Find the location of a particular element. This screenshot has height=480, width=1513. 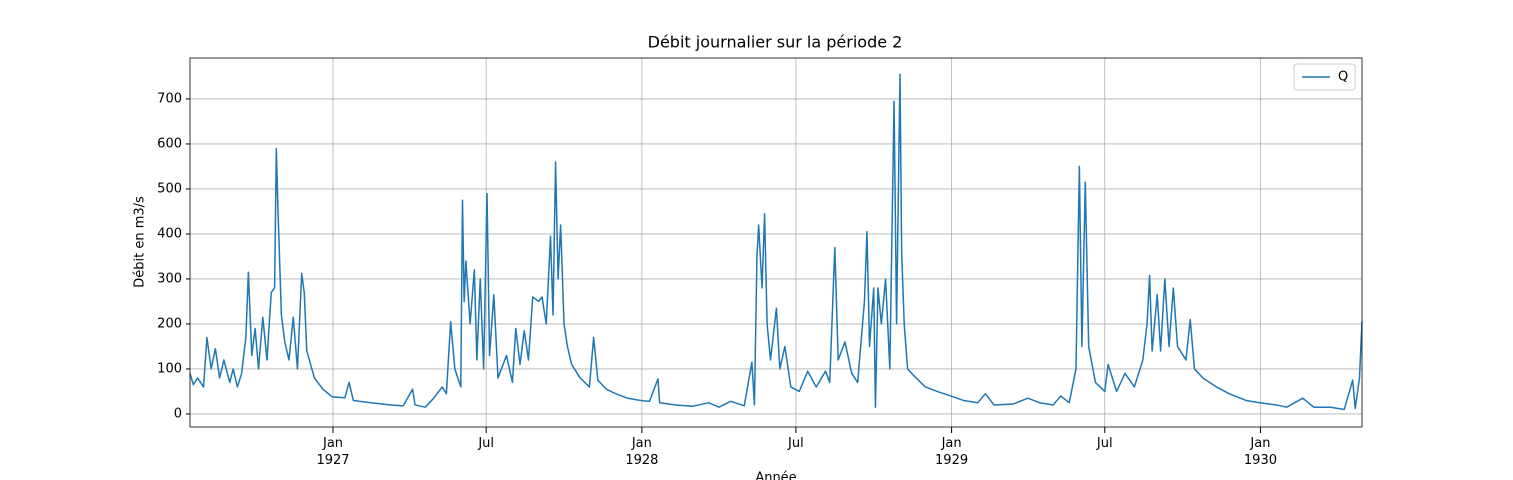

x-axis-label: Année is located at coordinates (775, 475).